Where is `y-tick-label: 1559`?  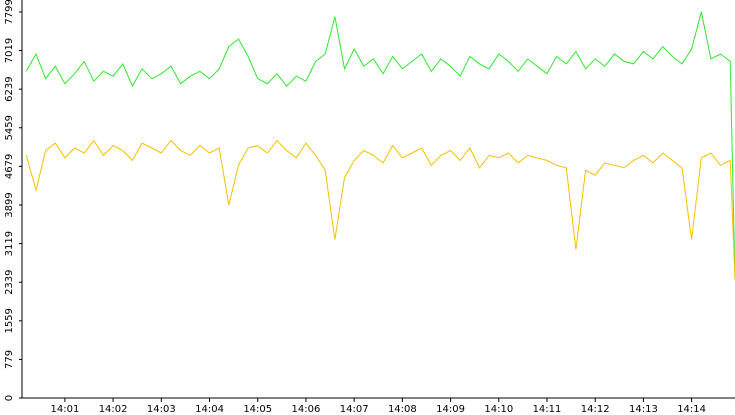 y-tick-label: 1559 is located at coordinates (9, 320).